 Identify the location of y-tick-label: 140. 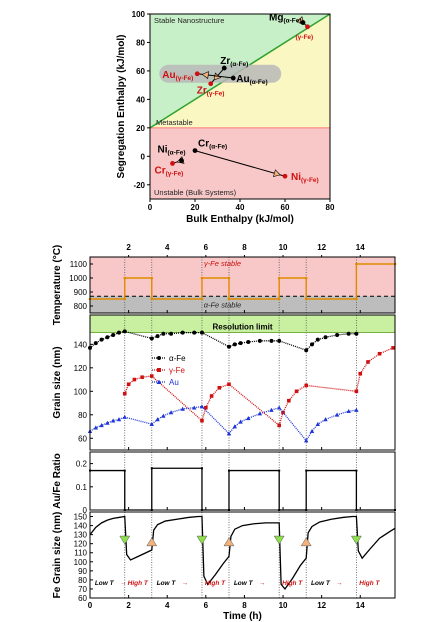
(81, 344).